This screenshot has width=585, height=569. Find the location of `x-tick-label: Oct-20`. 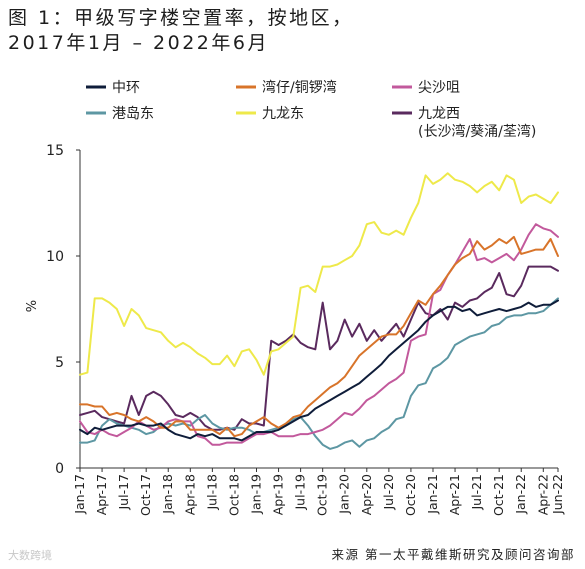

x-tick-label: Oct-20 is located at coordinates (410, 495).